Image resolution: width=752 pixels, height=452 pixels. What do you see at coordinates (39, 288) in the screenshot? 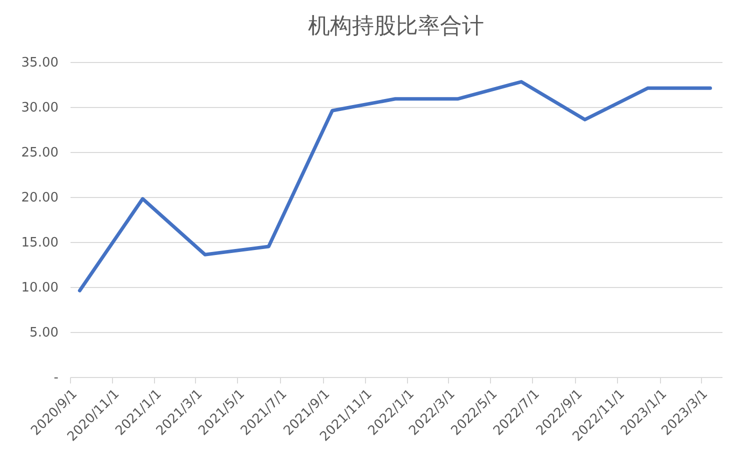
I see `y-tick-label: 10.00` at bounding box center [39, 288].